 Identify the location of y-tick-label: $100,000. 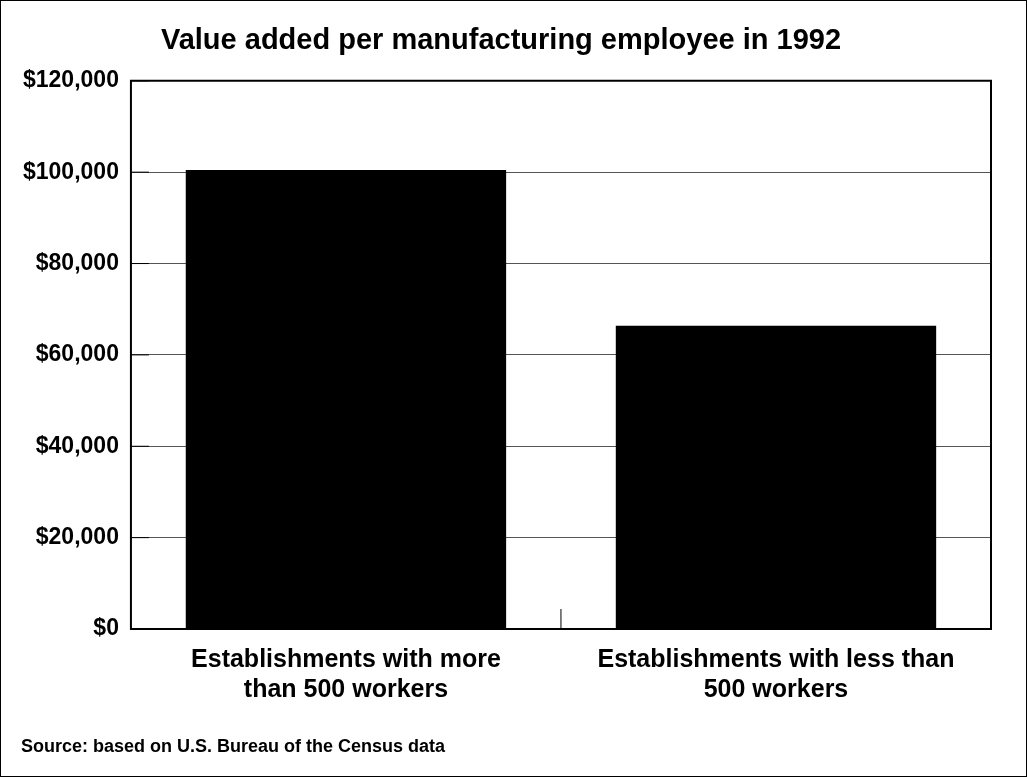
(70, 170).